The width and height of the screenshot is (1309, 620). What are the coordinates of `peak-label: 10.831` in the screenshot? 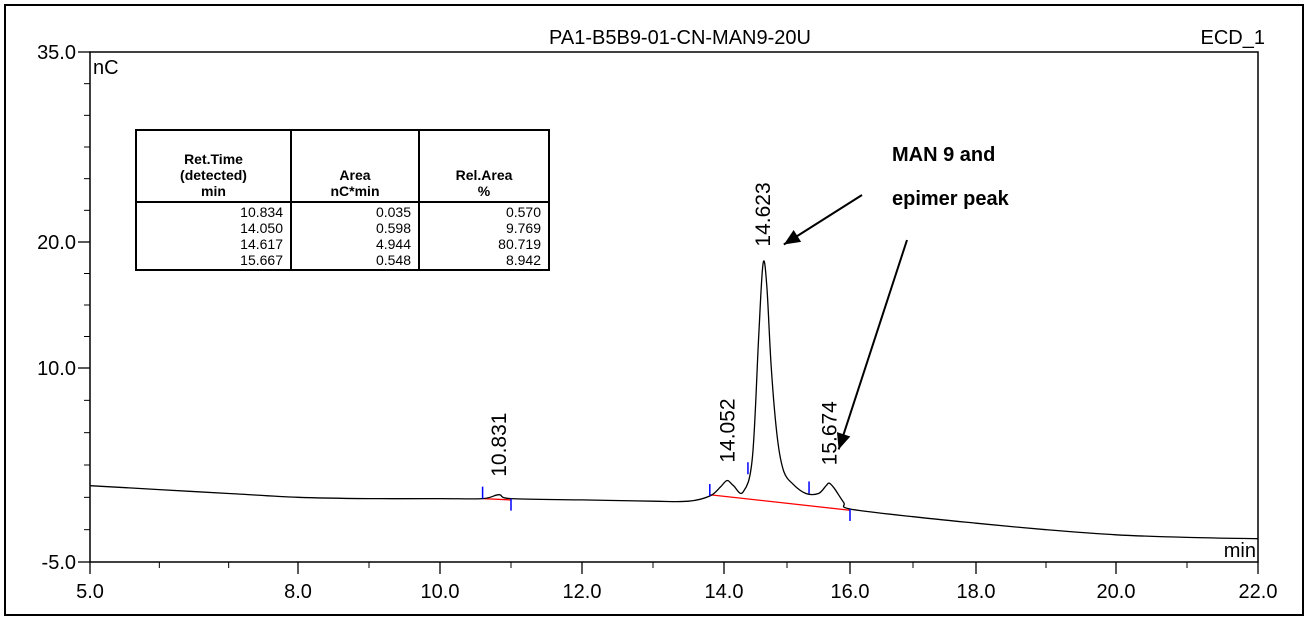 It's located at (499, 445).